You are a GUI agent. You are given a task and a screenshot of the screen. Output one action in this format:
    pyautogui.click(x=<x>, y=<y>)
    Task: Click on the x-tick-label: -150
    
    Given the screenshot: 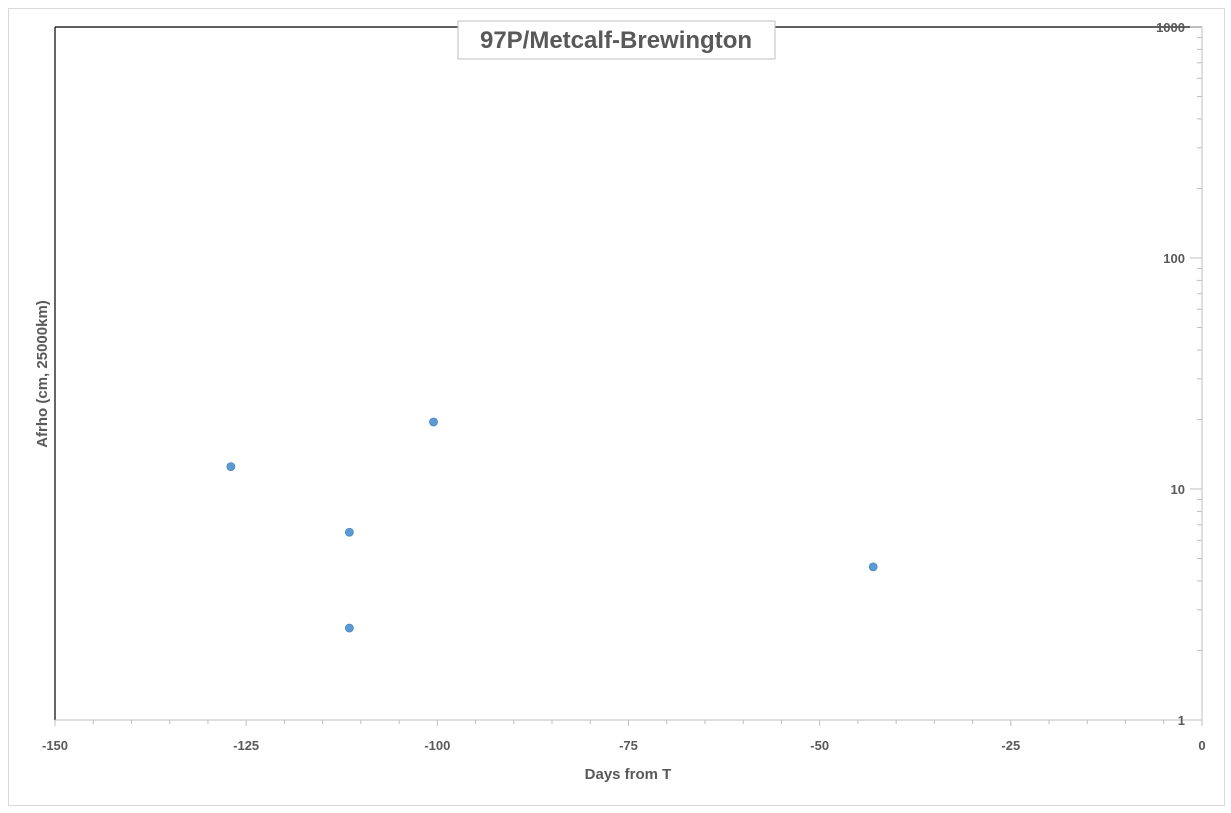 What is the action you would take?
    pyautogui.click(x=55, y=745)
    